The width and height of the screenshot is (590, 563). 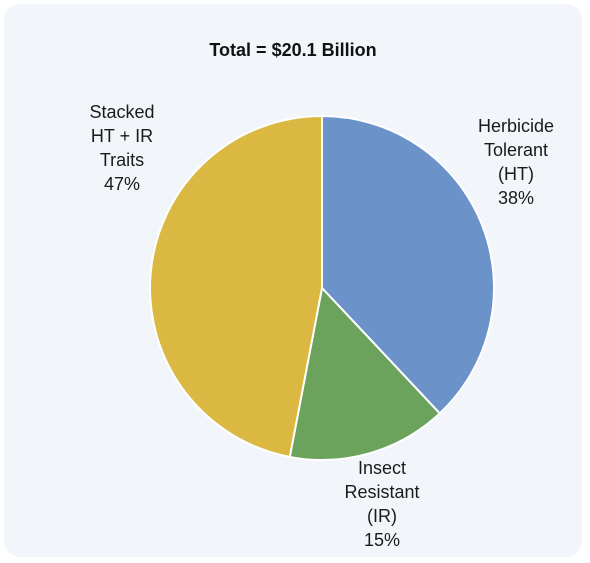 What do you see at coordinates (122, 184) in the screenshot?
I see `slice-label-percent: 47%` at bounding box center [122, 184].